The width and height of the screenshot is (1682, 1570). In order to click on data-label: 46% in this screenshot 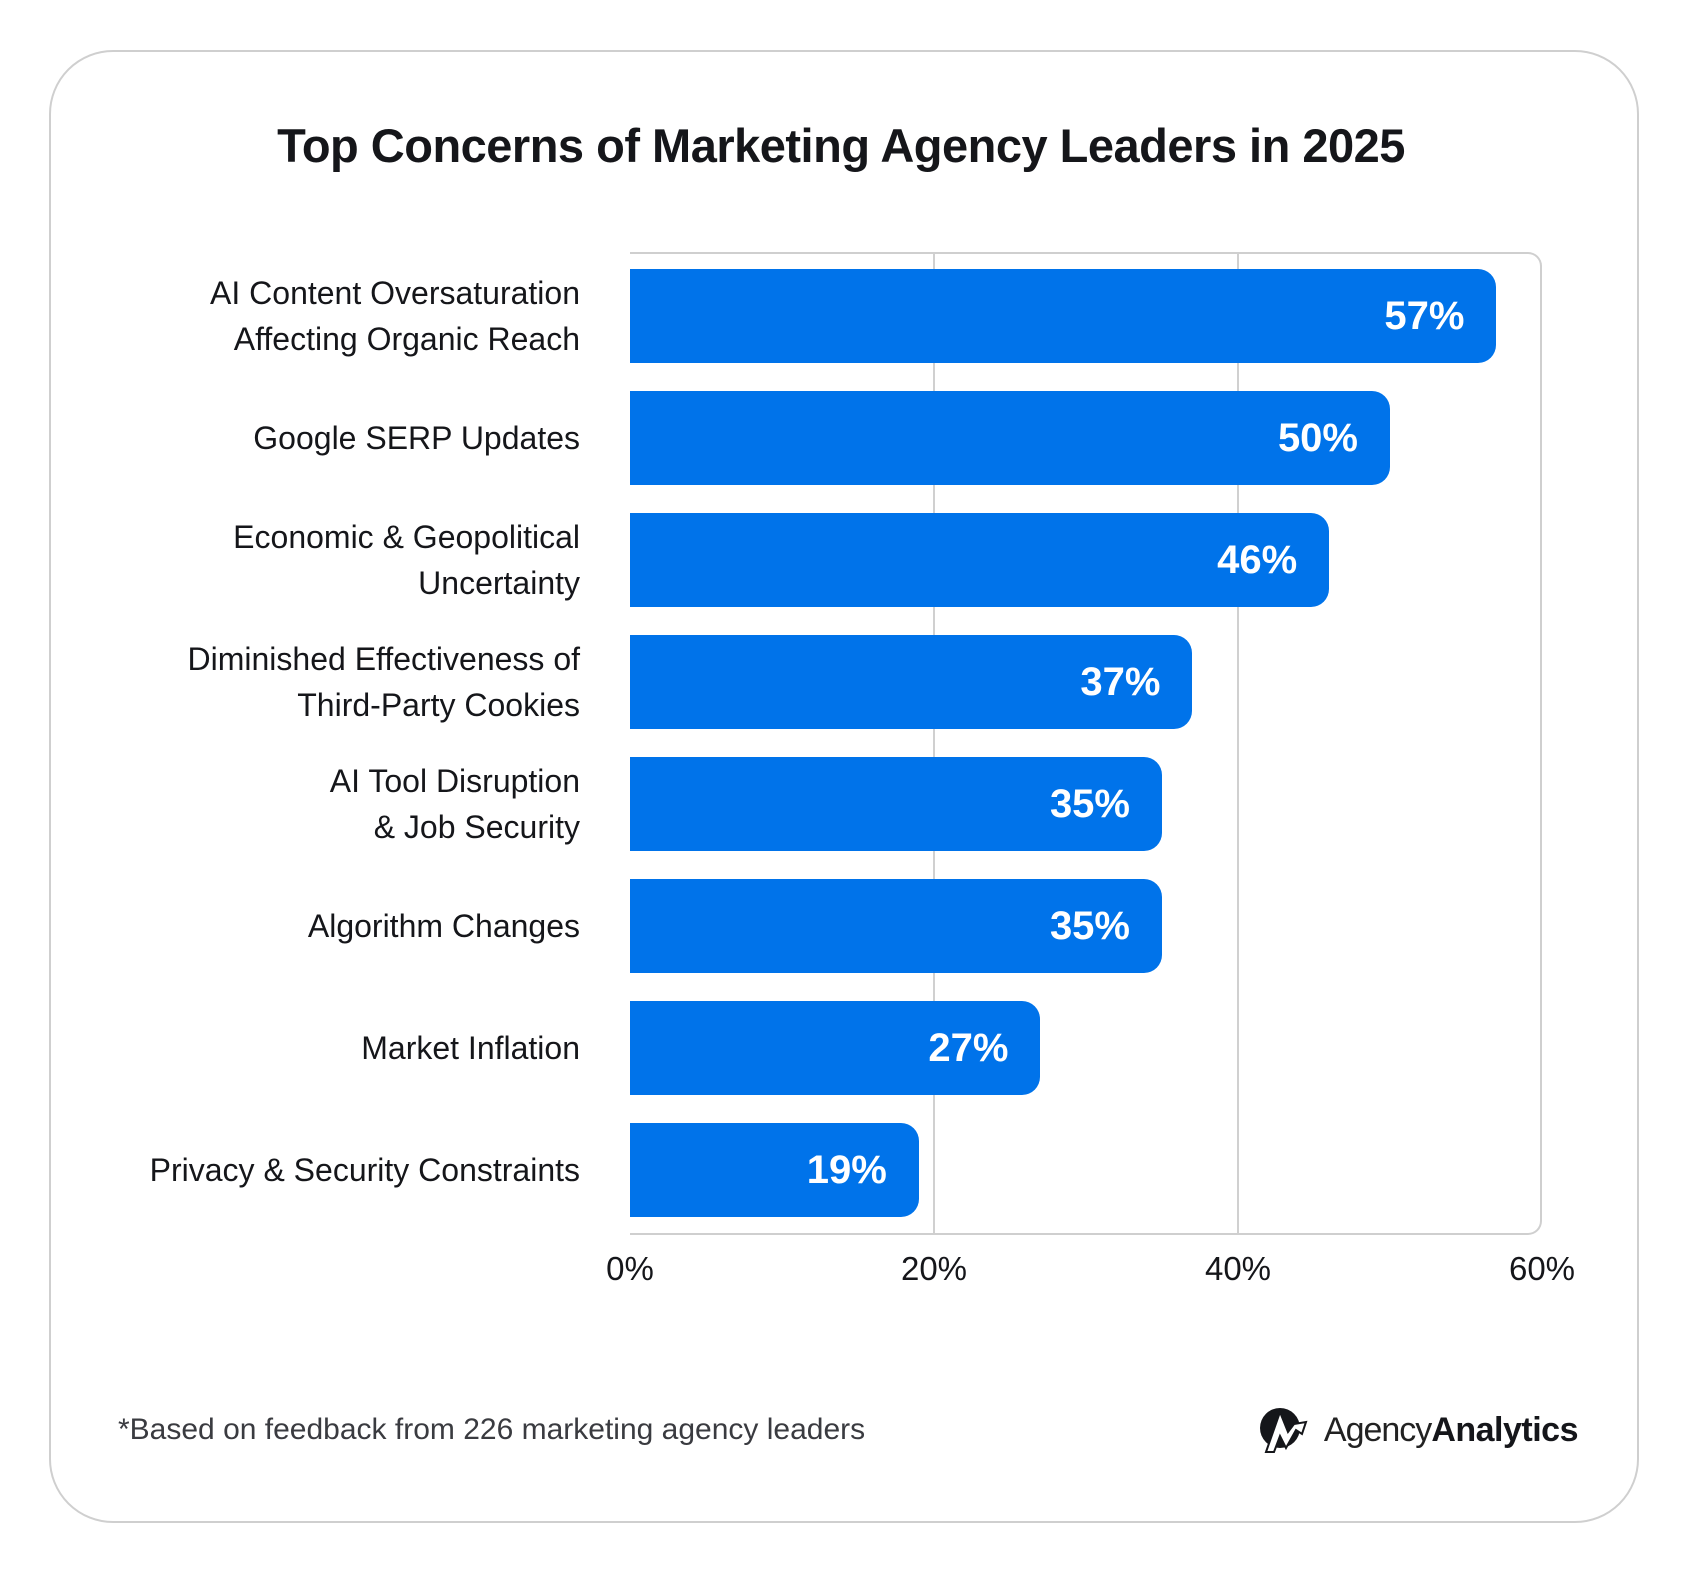, I will do `click(1257, 560)`.